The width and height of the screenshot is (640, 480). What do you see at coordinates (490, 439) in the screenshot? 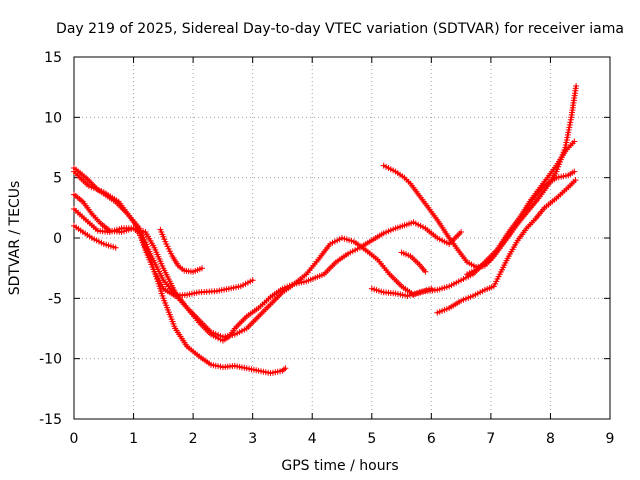
I see `x-tick-label: 7` at bounding box center [490, 439].